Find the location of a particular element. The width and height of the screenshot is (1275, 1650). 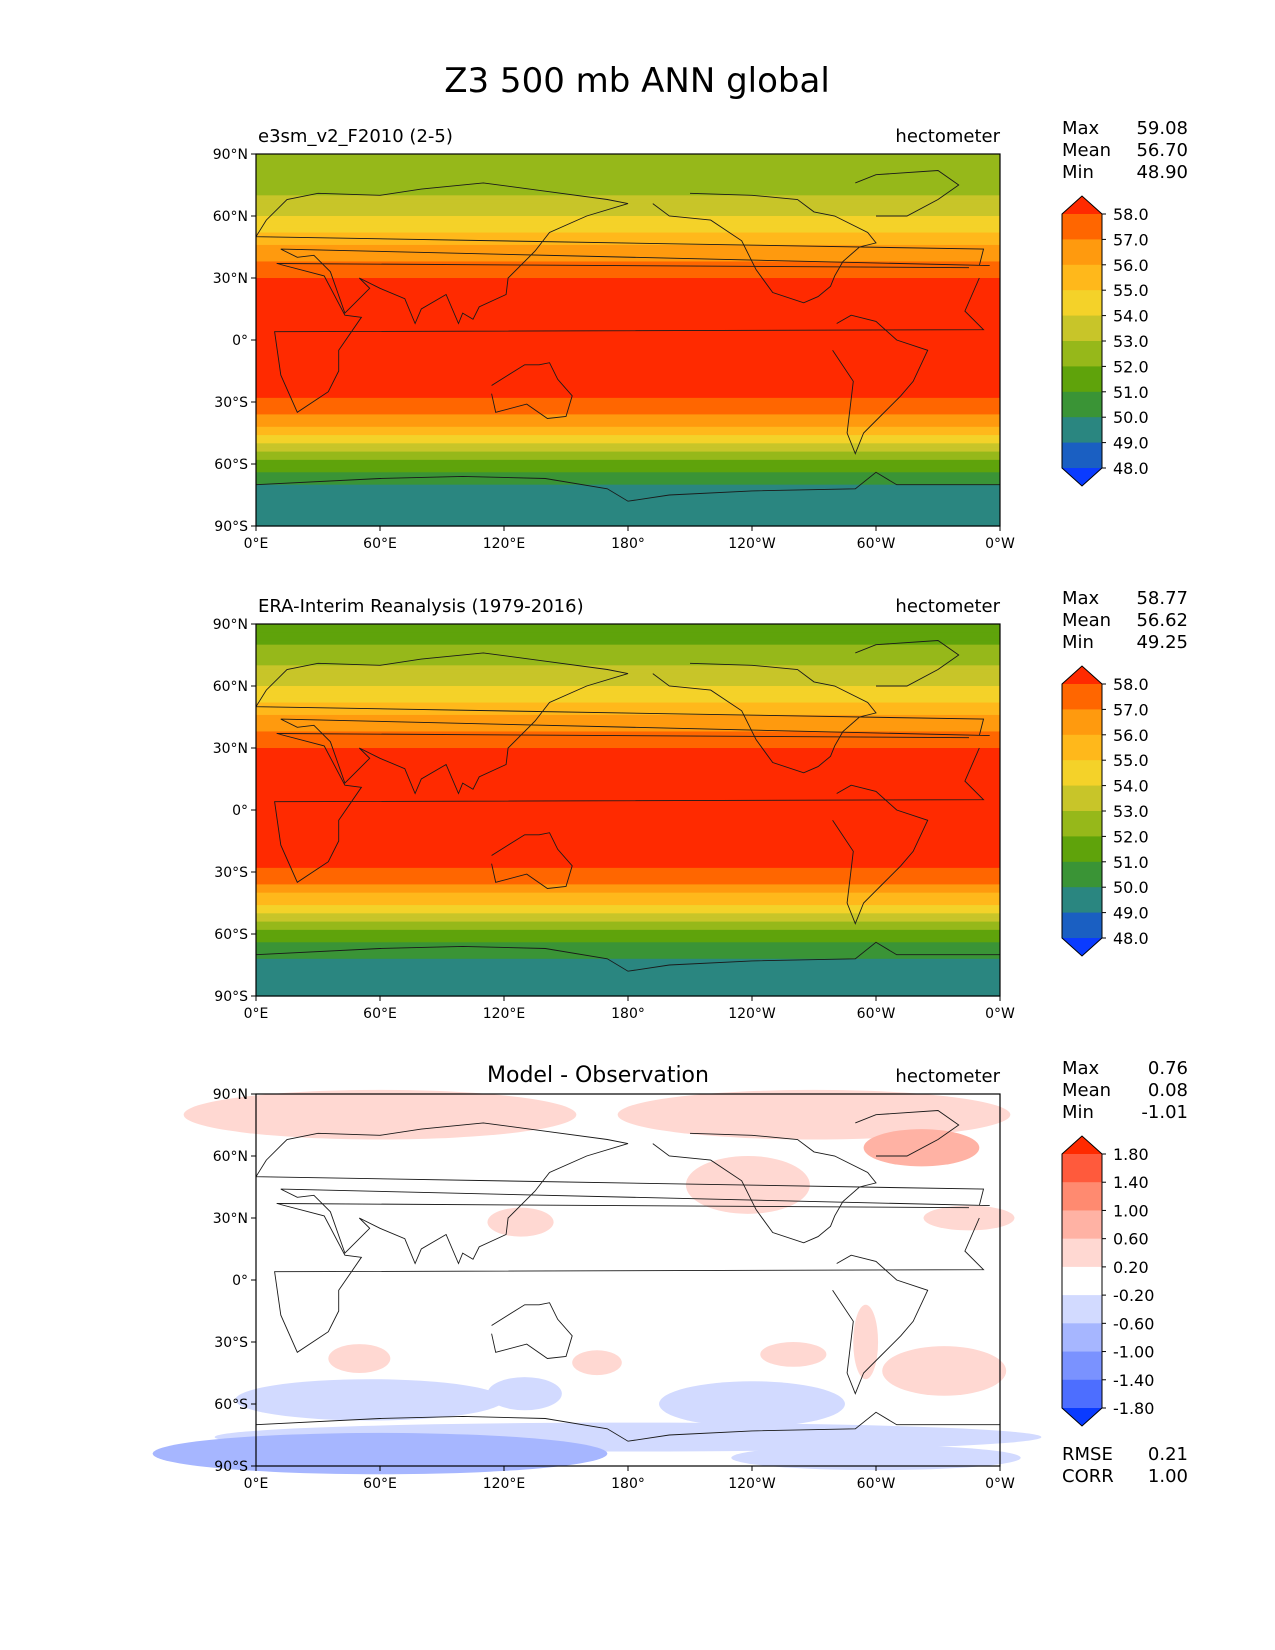

colorbar-extend-bottom is located at coordinates (1082, 477).